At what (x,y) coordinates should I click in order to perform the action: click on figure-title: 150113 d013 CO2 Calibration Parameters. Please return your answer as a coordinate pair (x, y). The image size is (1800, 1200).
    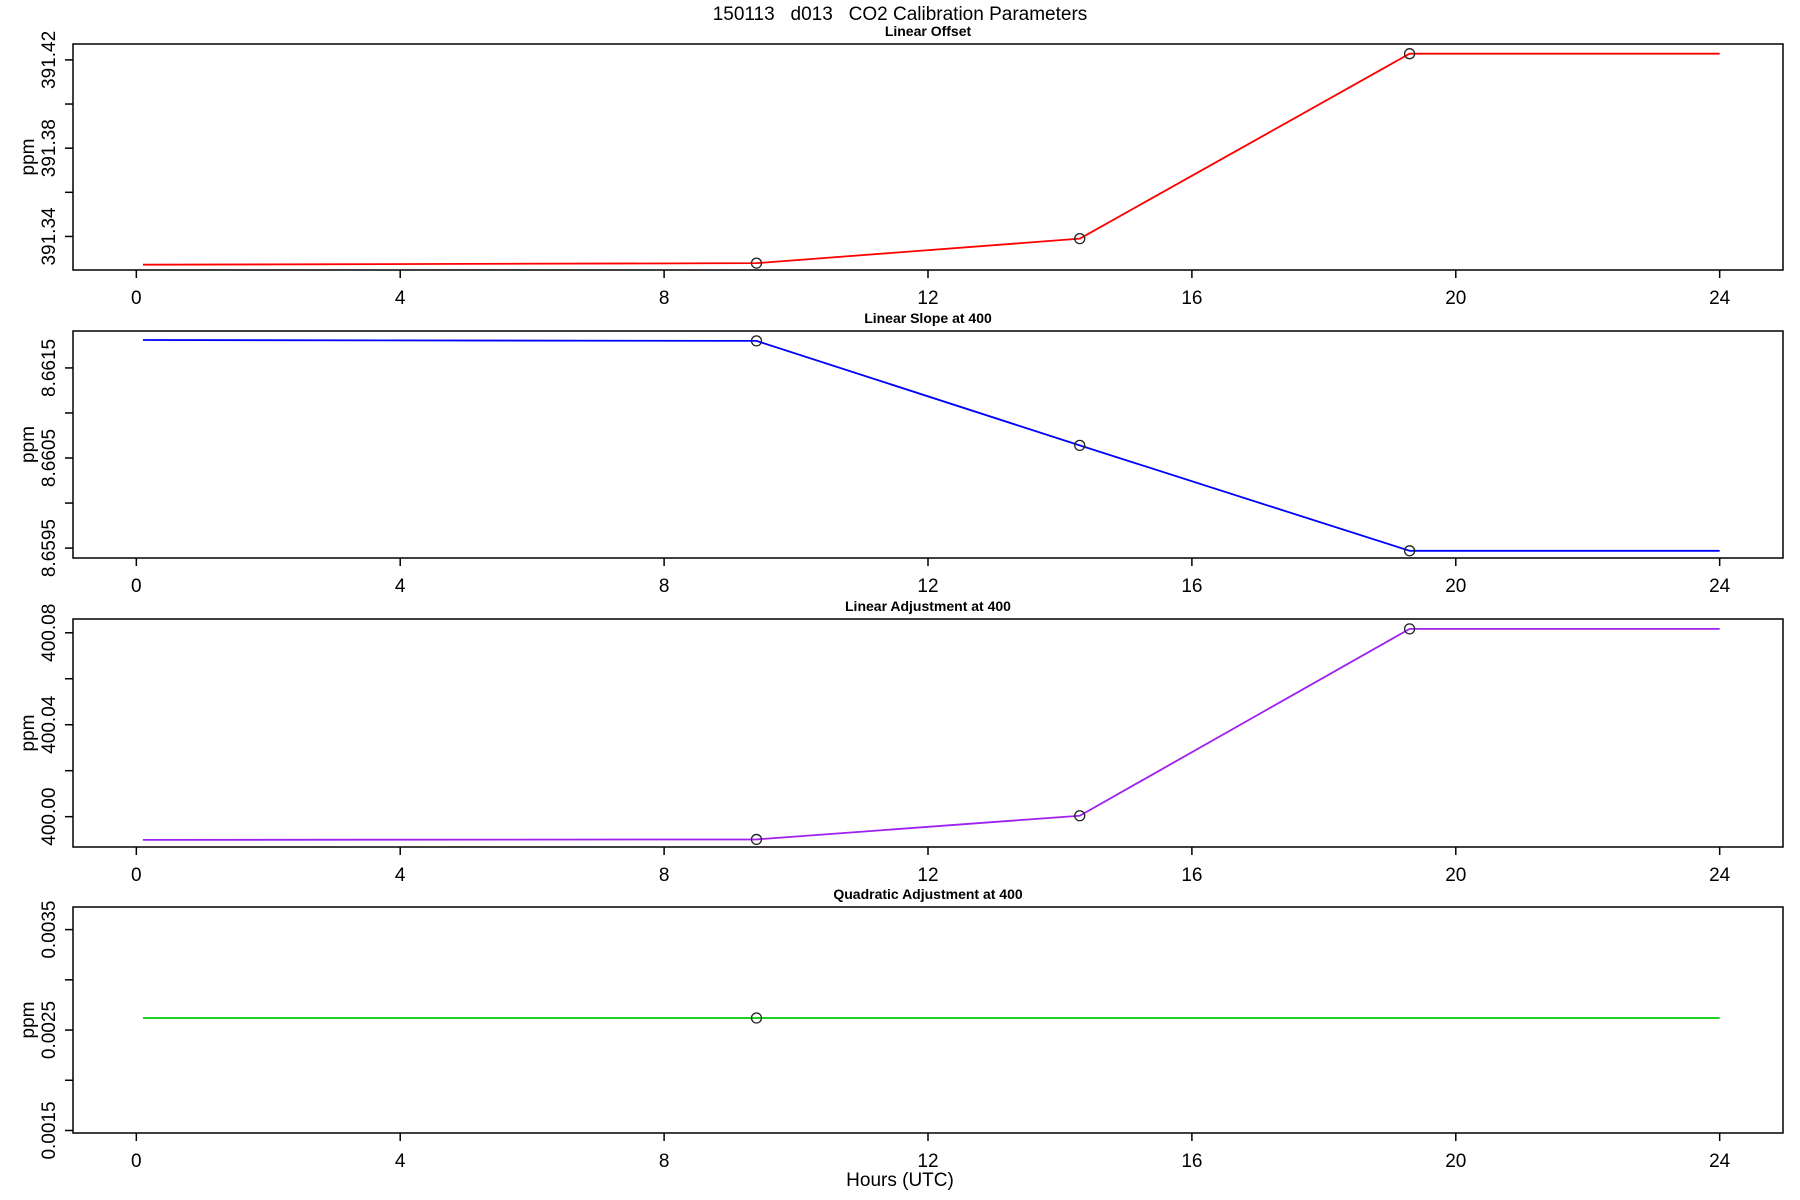
    Looking at the image, I should click on (900, 14).